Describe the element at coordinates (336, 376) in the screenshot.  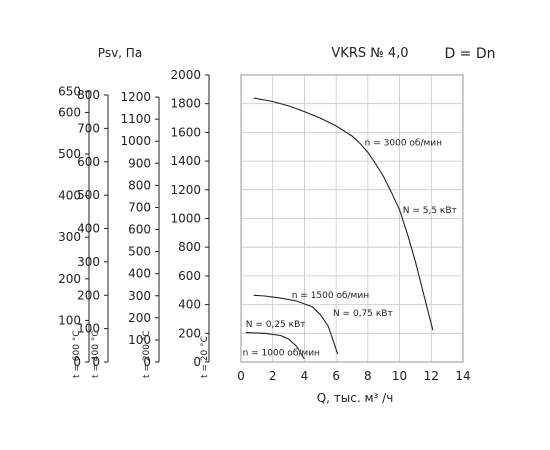
I see `x-tick-label: 6` at that location.